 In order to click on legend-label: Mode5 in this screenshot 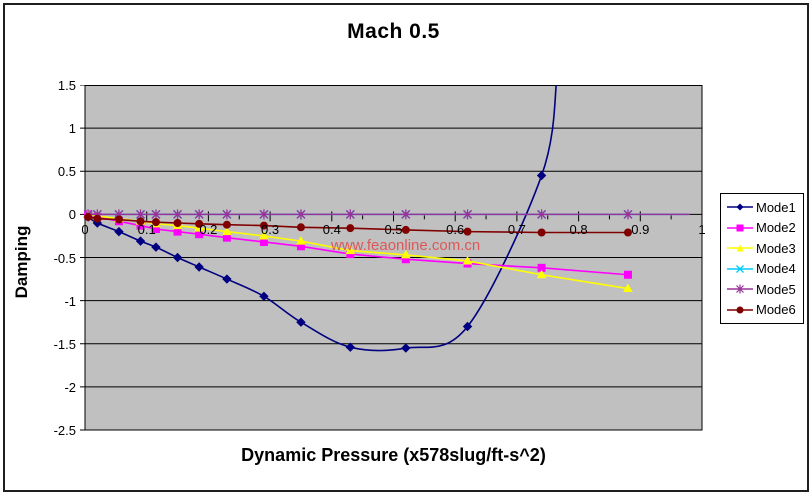, I will do `click(776, 289)`.